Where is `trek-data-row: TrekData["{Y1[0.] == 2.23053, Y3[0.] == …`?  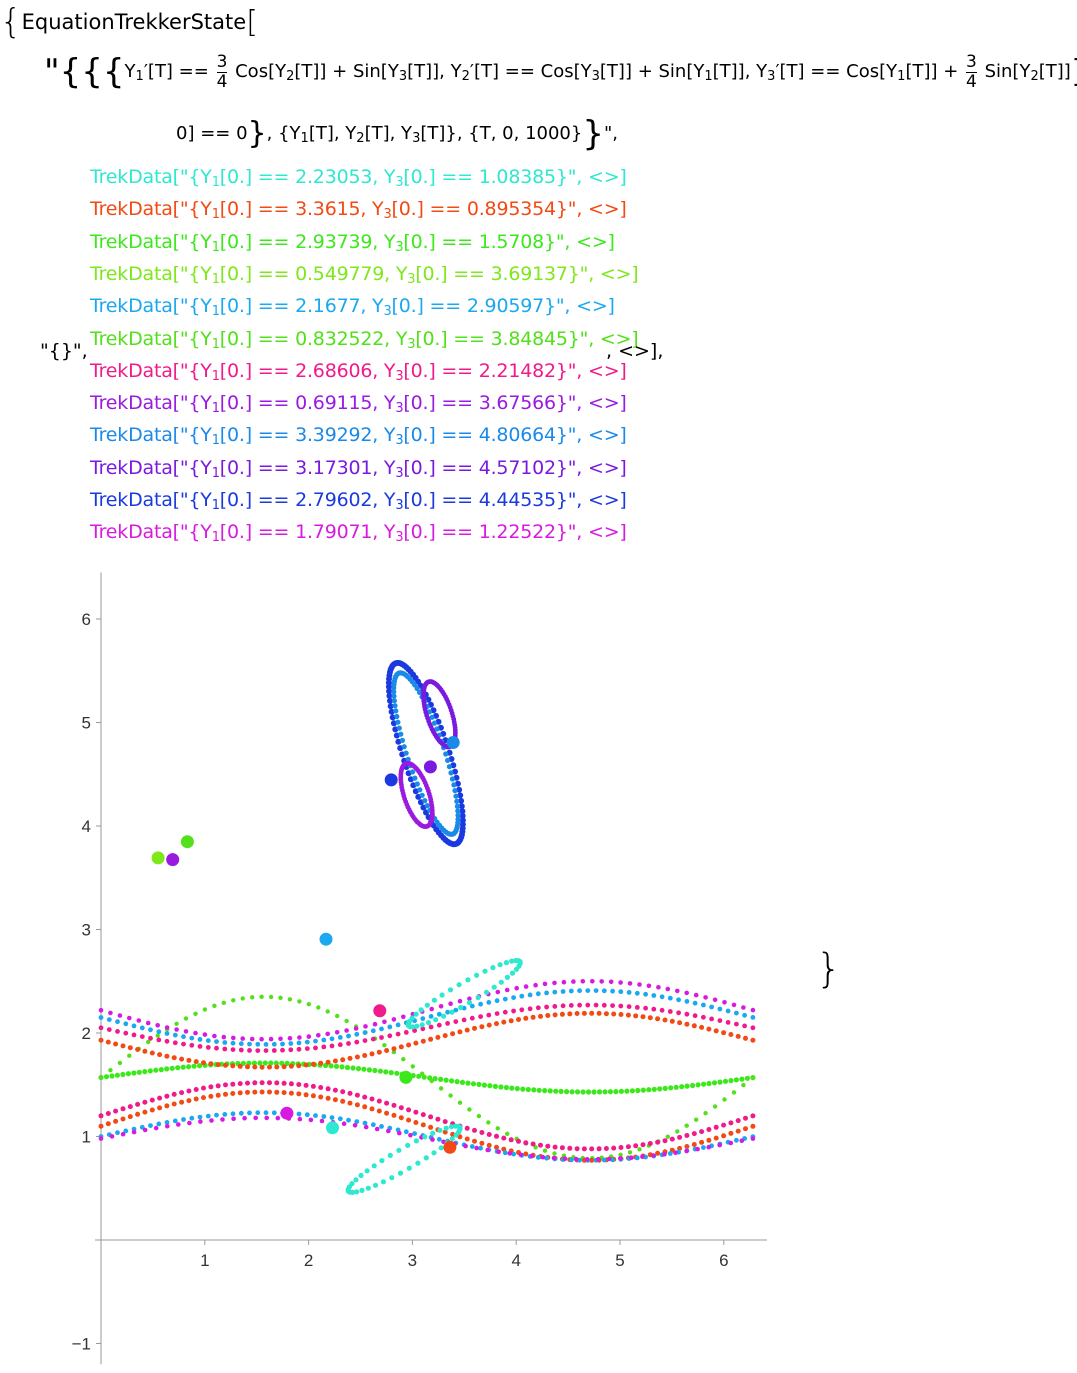
trek-data-row: TrekData["{Y1[0.] == 2.23053, Y3[0.] == … is located at coordinates (358, 178).